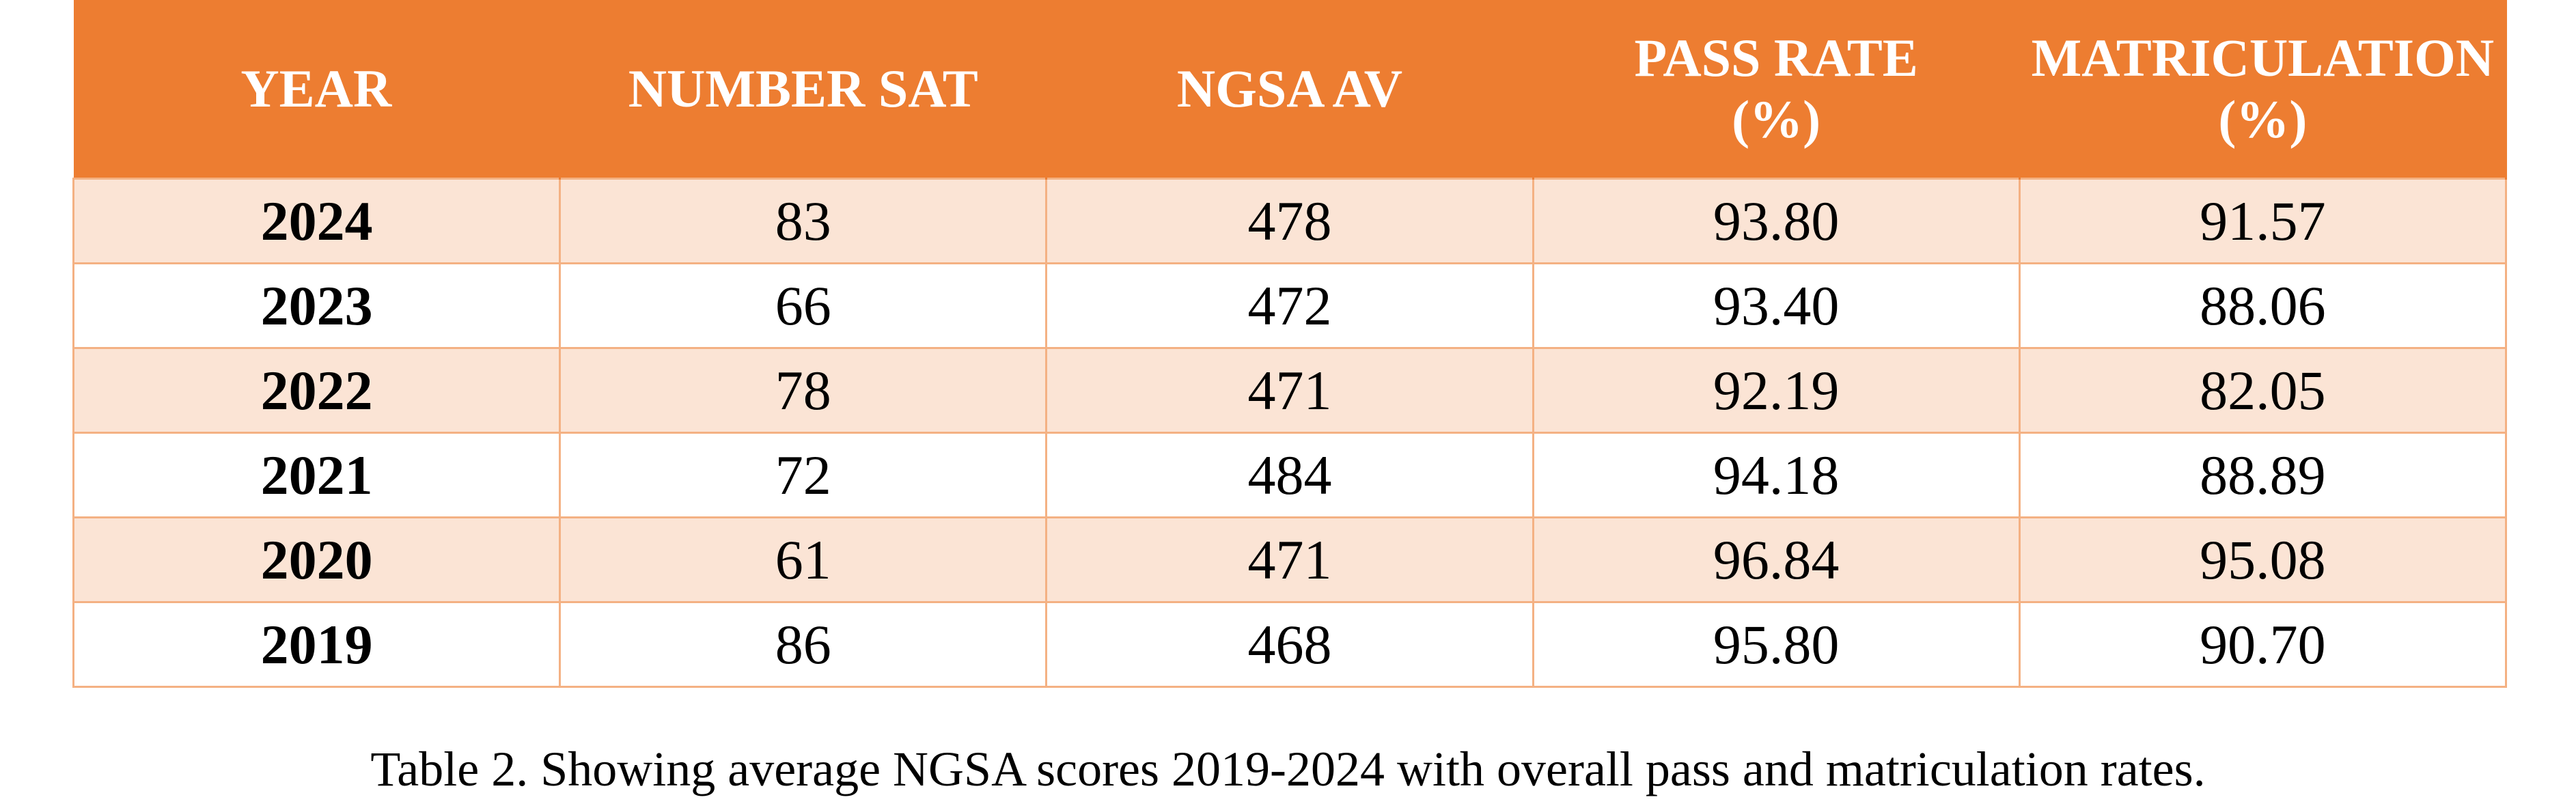  I want to click on table-cell: 472, so click(1289, 305).